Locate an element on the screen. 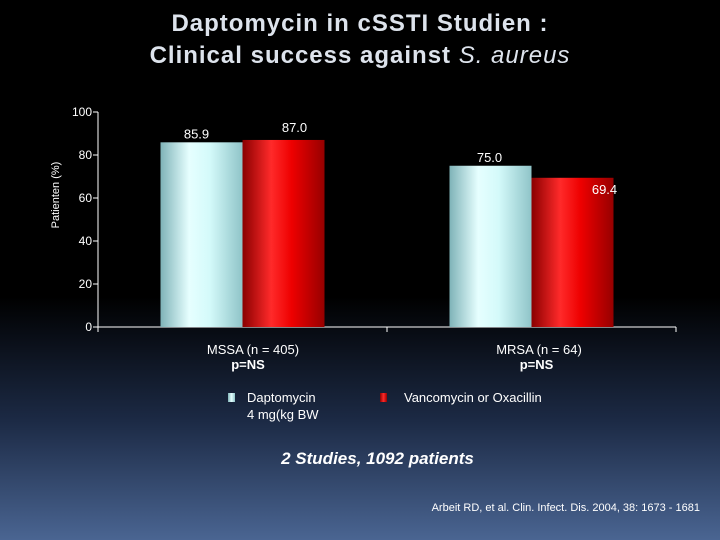 This screenshot has height=540, width=720. legend-swatch-daptomycin is located at coordinates (231, 397).